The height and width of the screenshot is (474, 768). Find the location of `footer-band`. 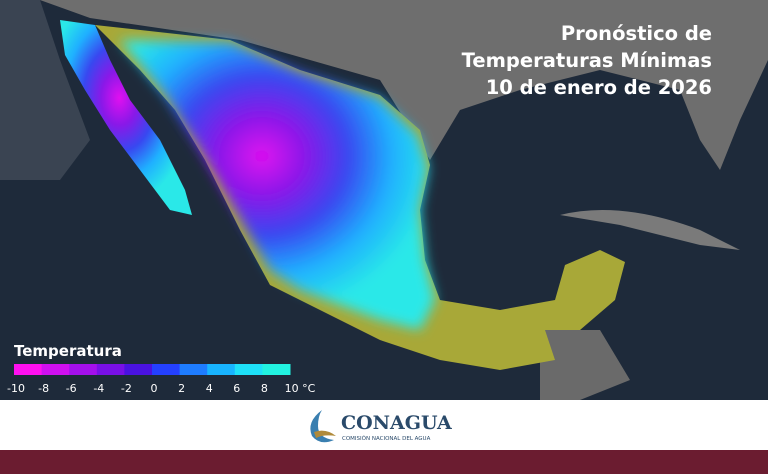

footer-band is located at coordinates (384, 425).